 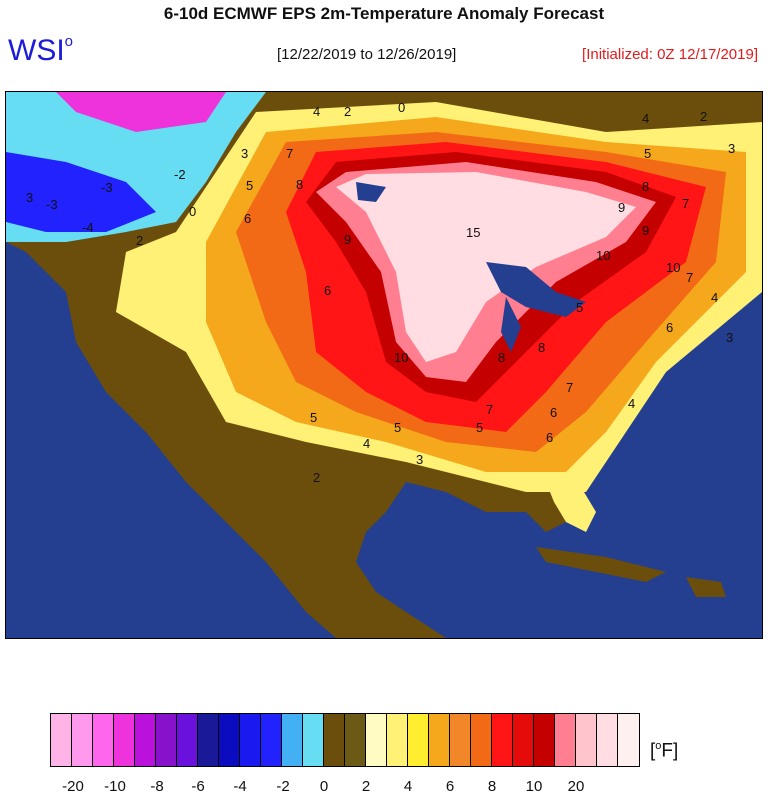 I want to click on unit-letter: F, so click(x=667, y=751).